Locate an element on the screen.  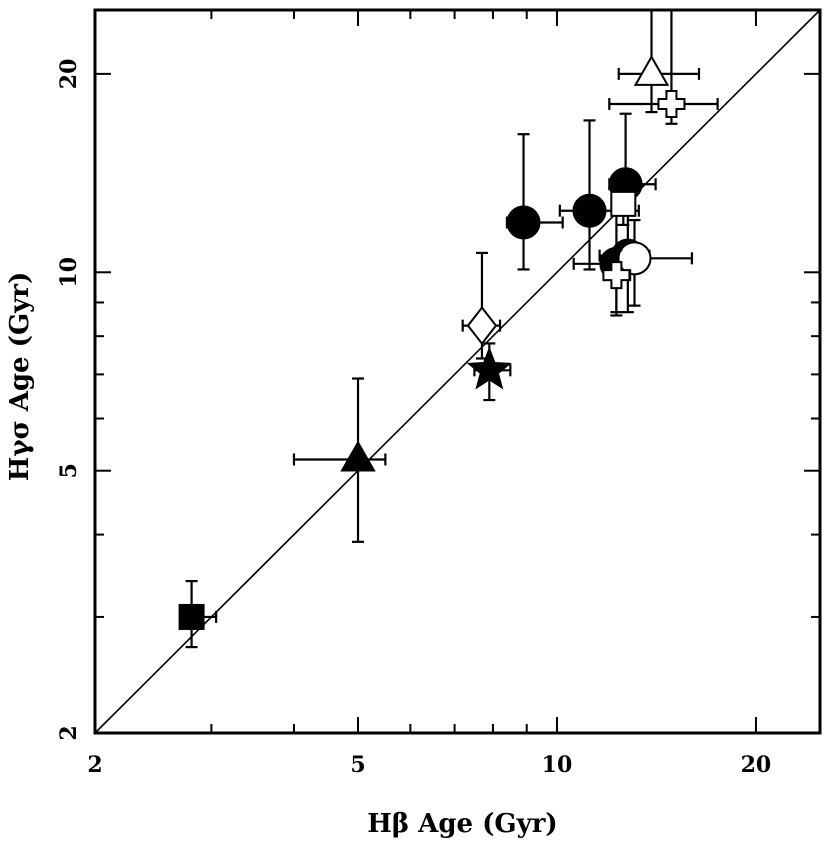
data-point-star is located at coordinates (489, 372).